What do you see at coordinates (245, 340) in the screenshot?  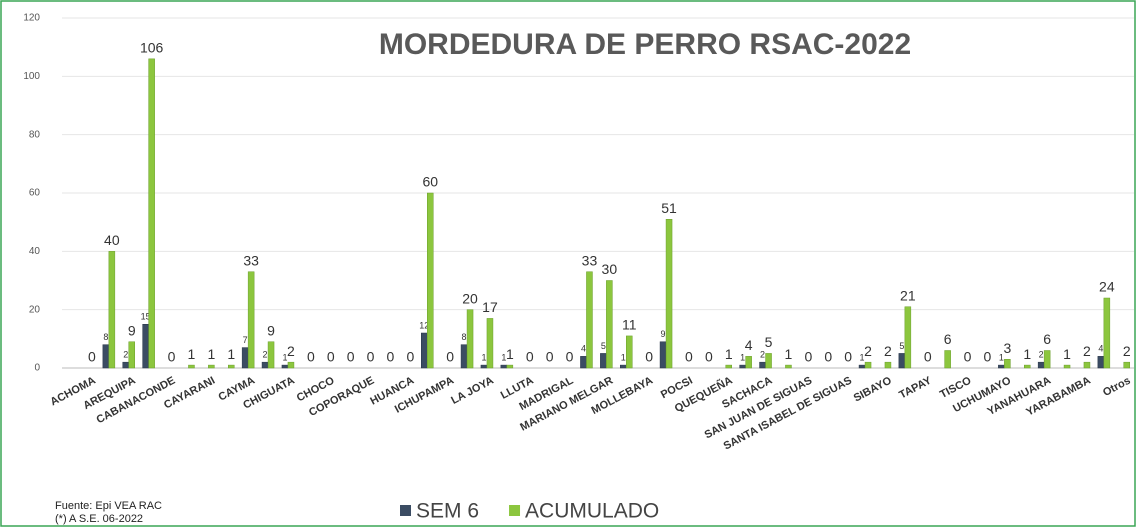 I see `data-label: 7` at bounding box center [245, 340].